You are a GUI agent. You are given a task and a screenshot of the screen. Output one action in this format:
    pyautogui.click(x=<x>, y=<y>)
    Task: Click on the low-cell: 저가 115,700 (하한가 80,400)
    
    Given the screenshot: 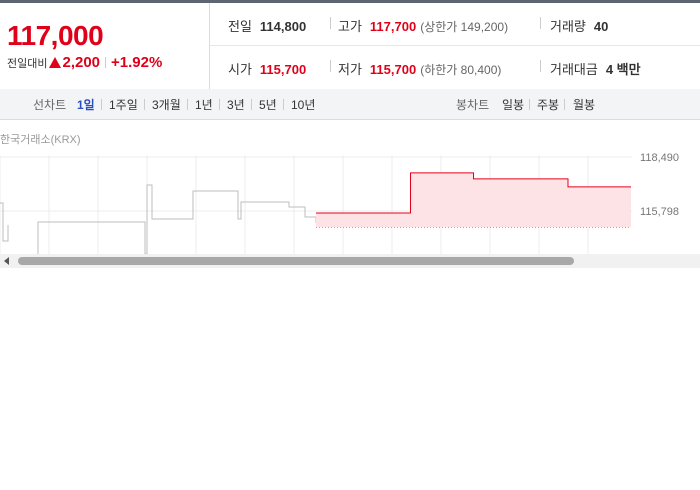 What is the action you would take?
    pyautogui.click(x=419, y=68)
    